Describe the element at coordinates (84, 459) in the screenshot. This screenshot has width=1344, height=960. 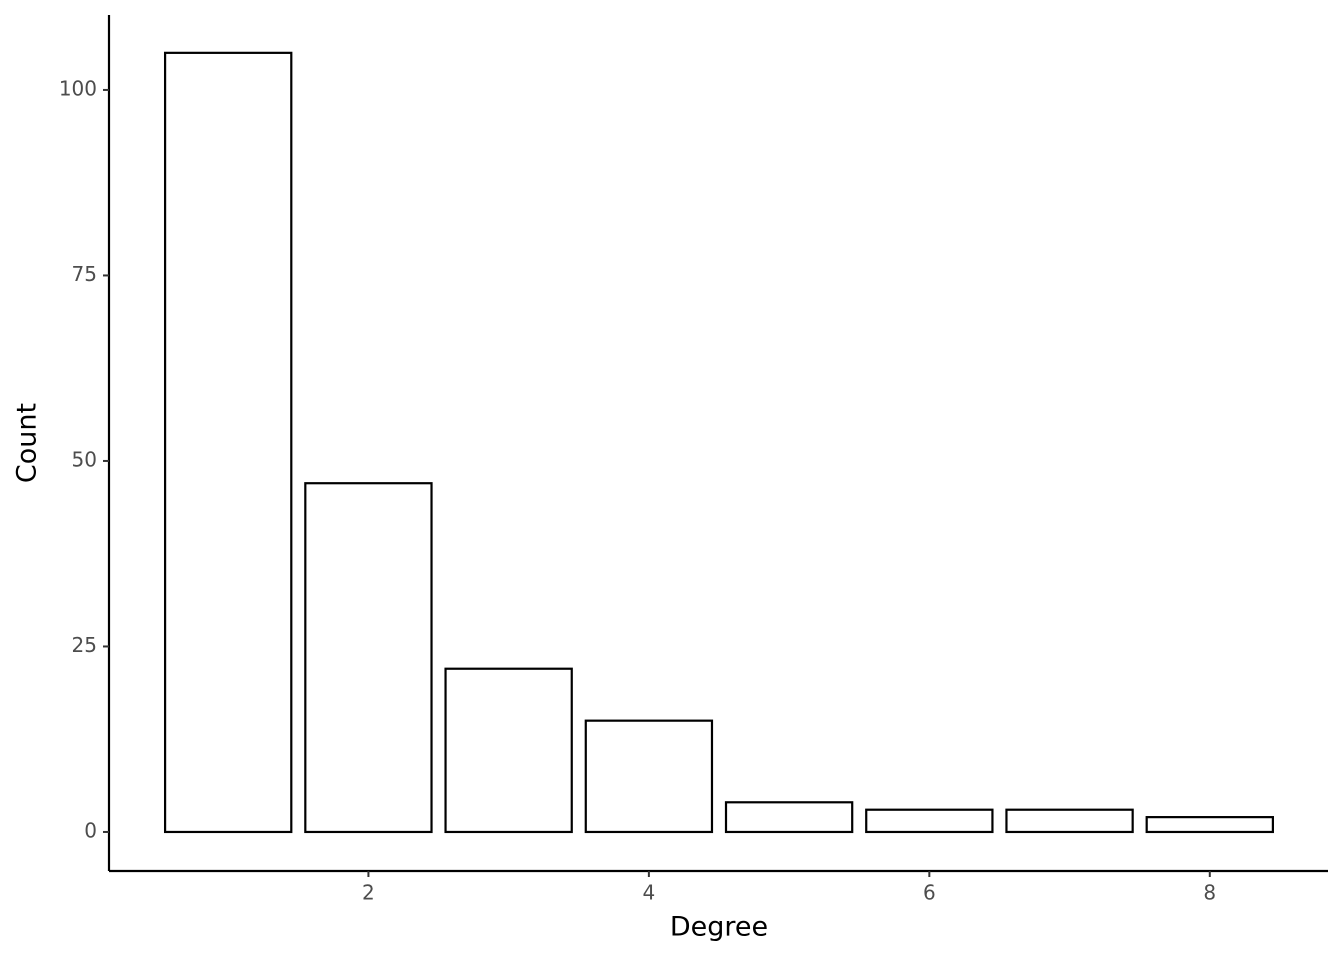
I see `y-tick-label: 50` at that location.